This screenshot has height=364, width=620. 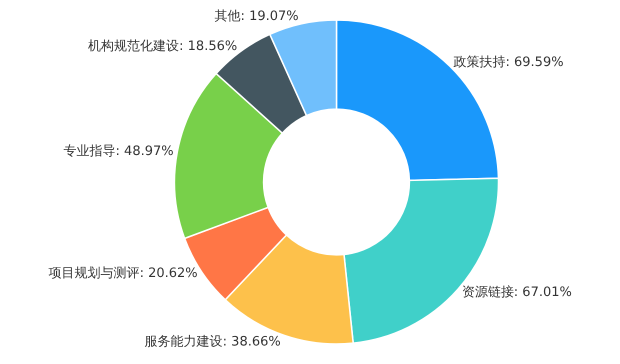 What do you see at coordinates (119, 151) in the screenshot?
I see `slice-label: 专业指导: 48.97%` at bounding box center [119, 151].